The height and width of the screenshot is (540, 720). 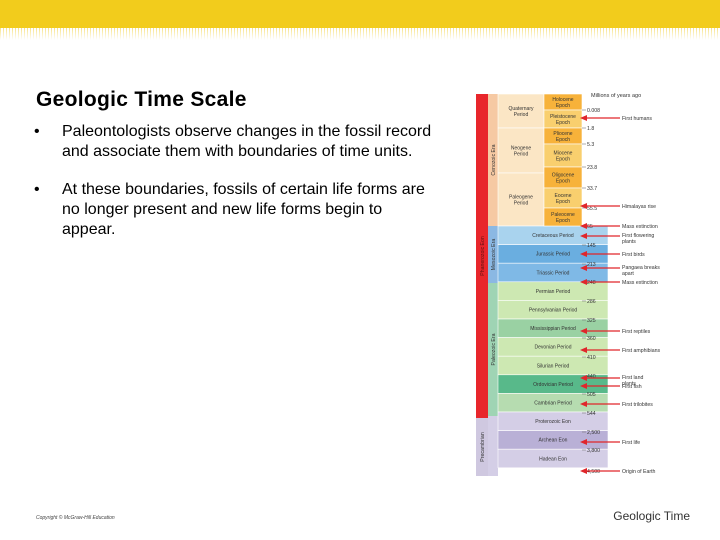 What do you see at coordinates (563, 199) in the screenshot?
I see `epoch-label: Eocene Epoch` at bounding box center [563, 199].